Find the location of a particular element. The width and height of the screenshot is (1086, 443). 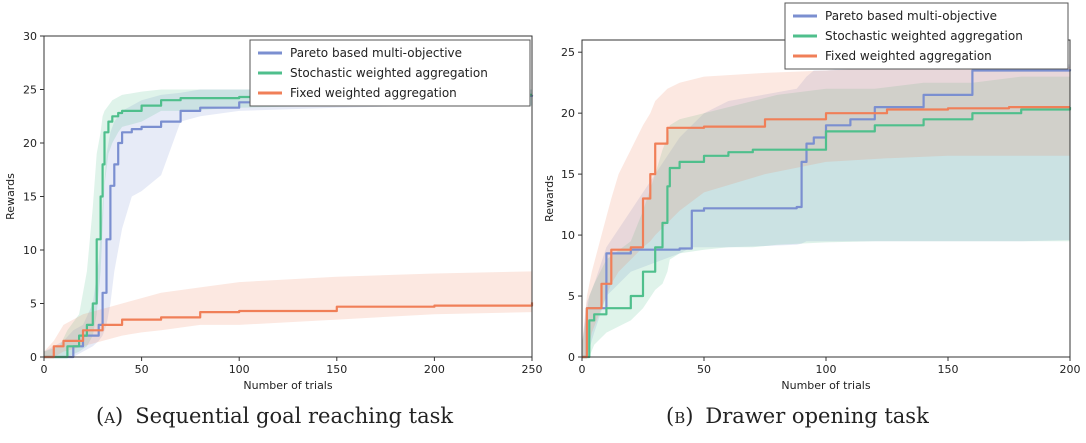

caption-a: (a) Sequential goal reaching task is located at coordinates (274, 416).